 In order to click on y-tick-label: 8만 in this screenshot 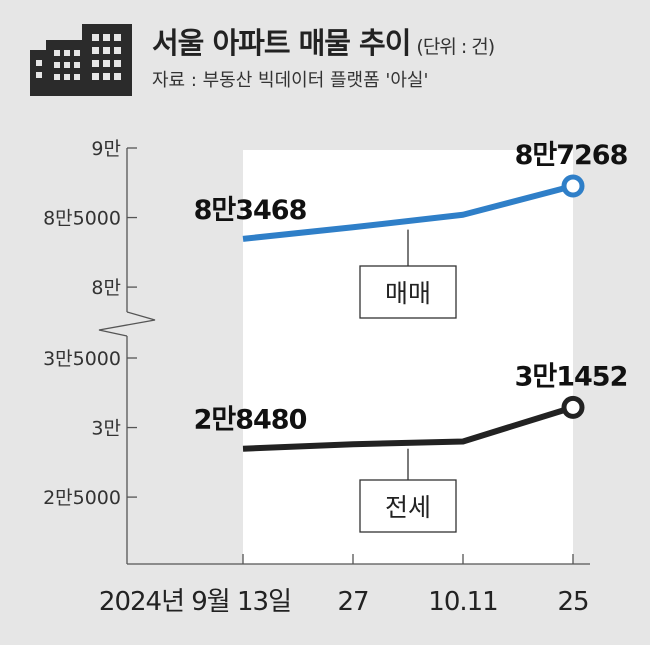, I will do `click(106, 288)`.